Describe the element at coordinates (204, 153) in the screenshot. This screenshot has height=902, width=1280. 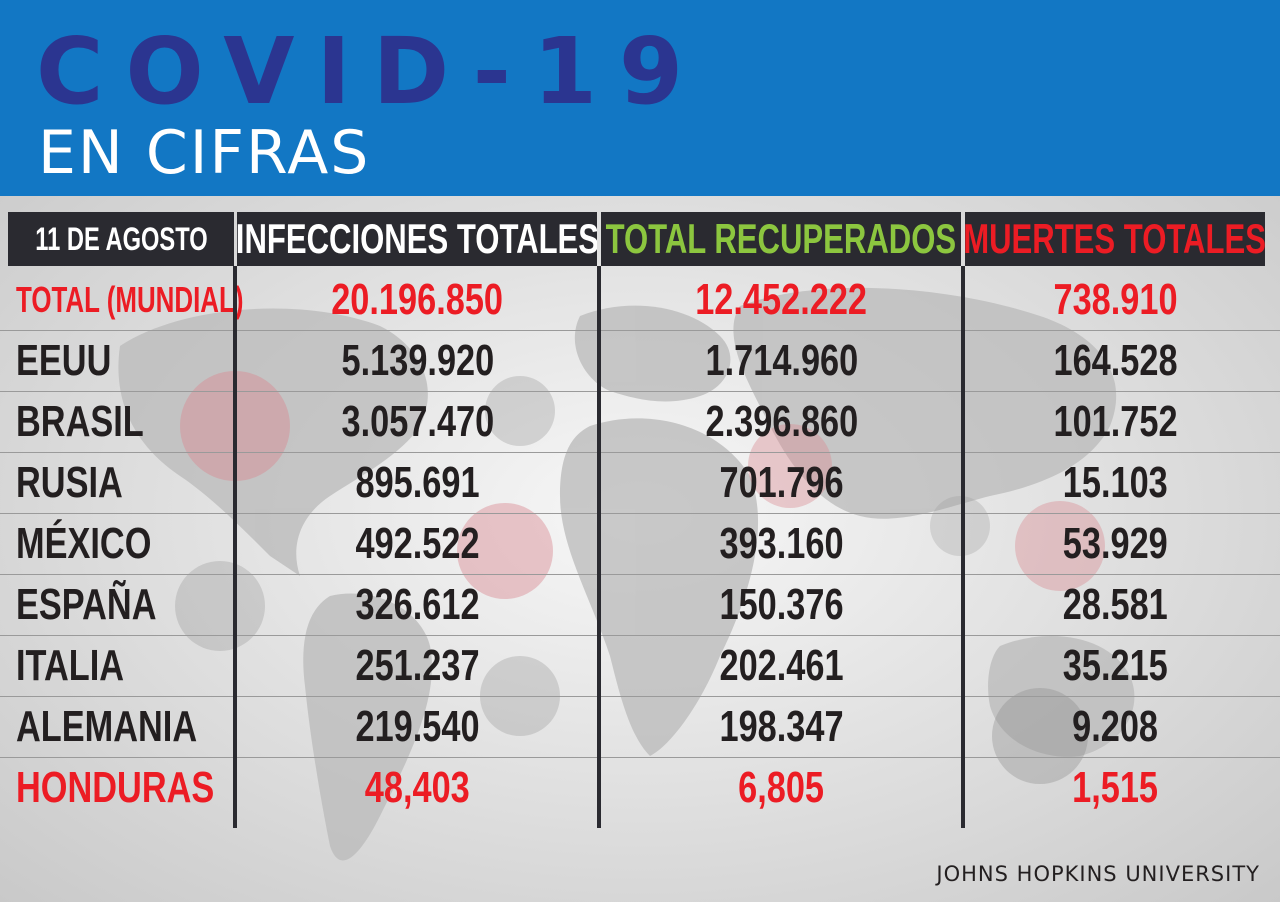
I see `page-subtitle: EN CIFRAS` at that location.